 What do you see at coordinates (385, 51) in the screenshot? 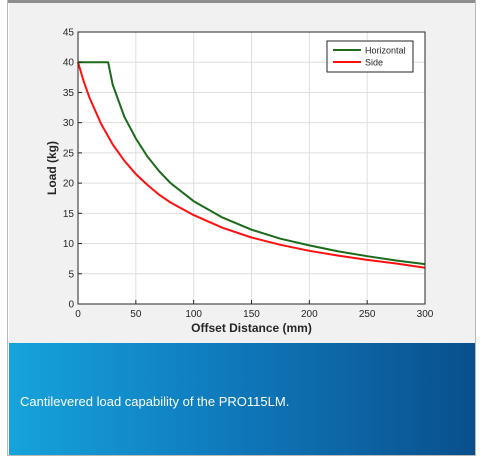
I see `legend-label-horizontal: Horizontal` at bounding box center [385, 51].